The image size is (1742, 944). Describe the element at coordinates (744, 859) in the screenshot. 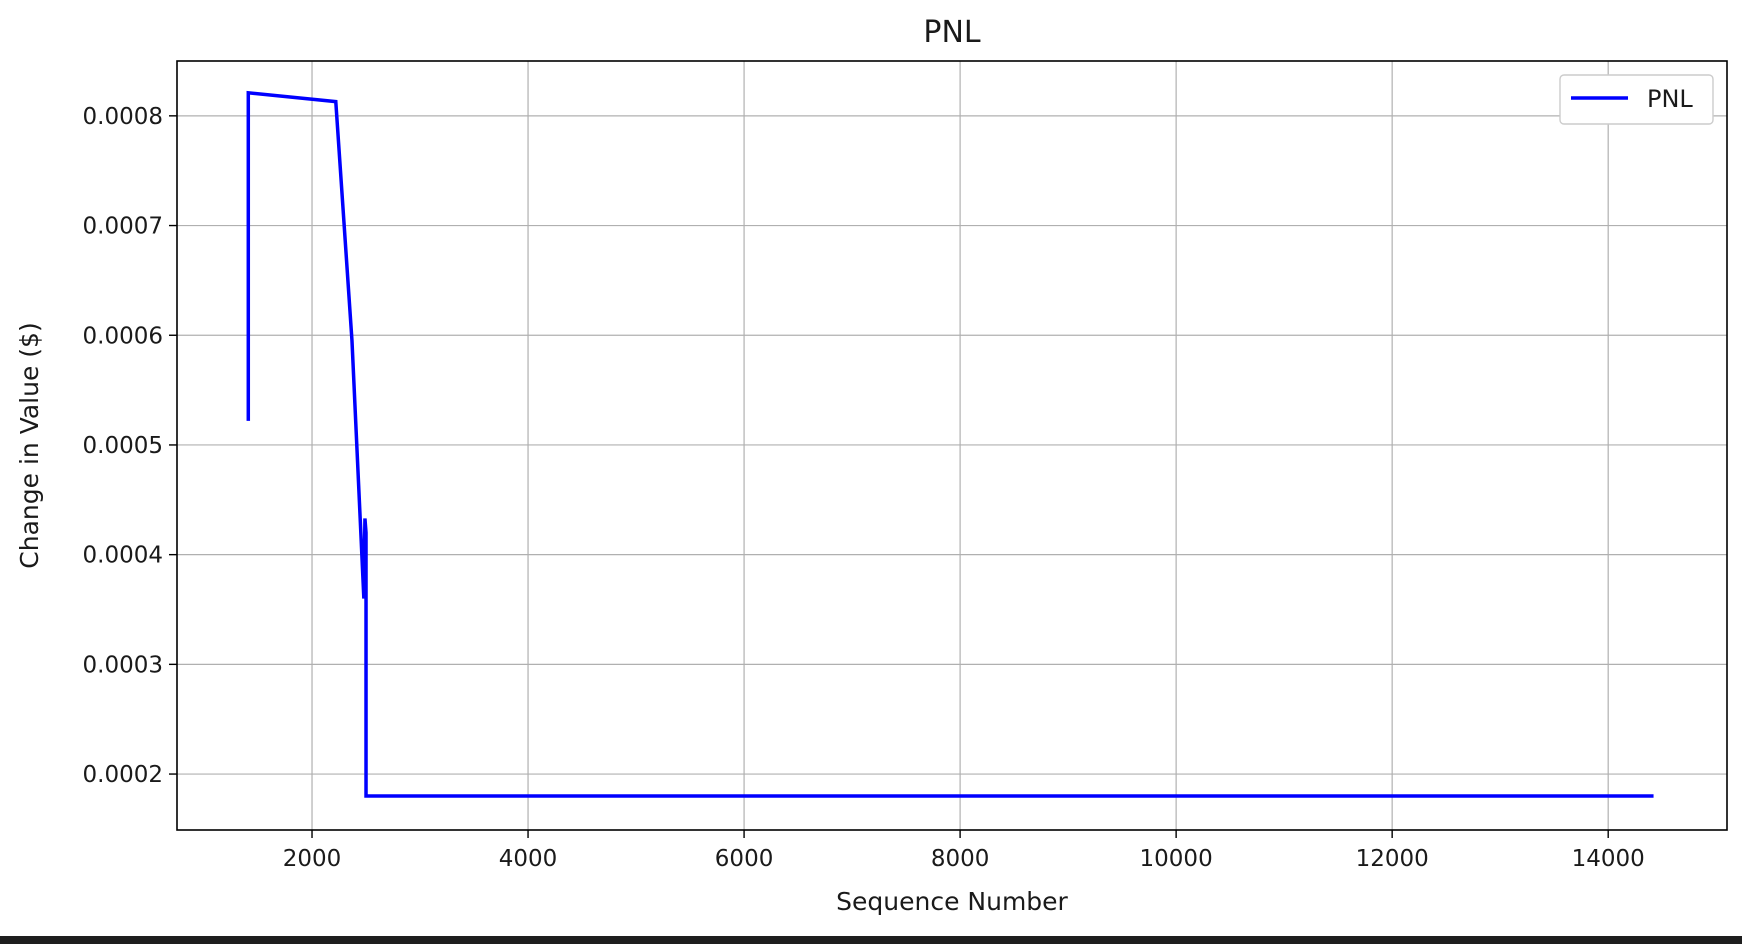

I see `x-tick-label: 6000` at that location.